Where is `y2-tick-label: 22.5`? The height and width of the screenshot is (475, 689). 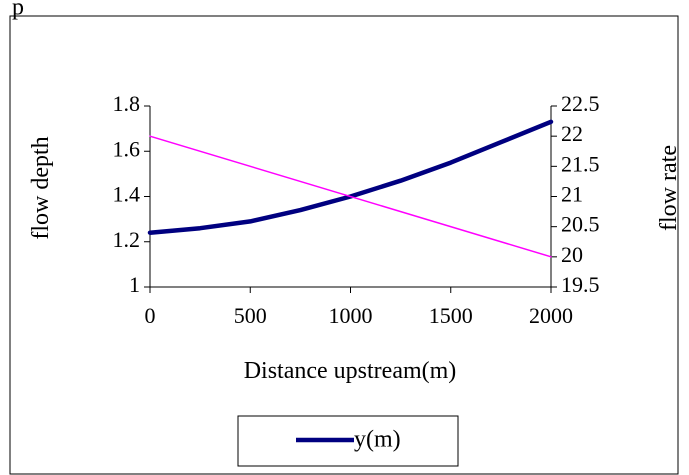 y2-tick-label: 22.5 is located at coordinates (580, 103).